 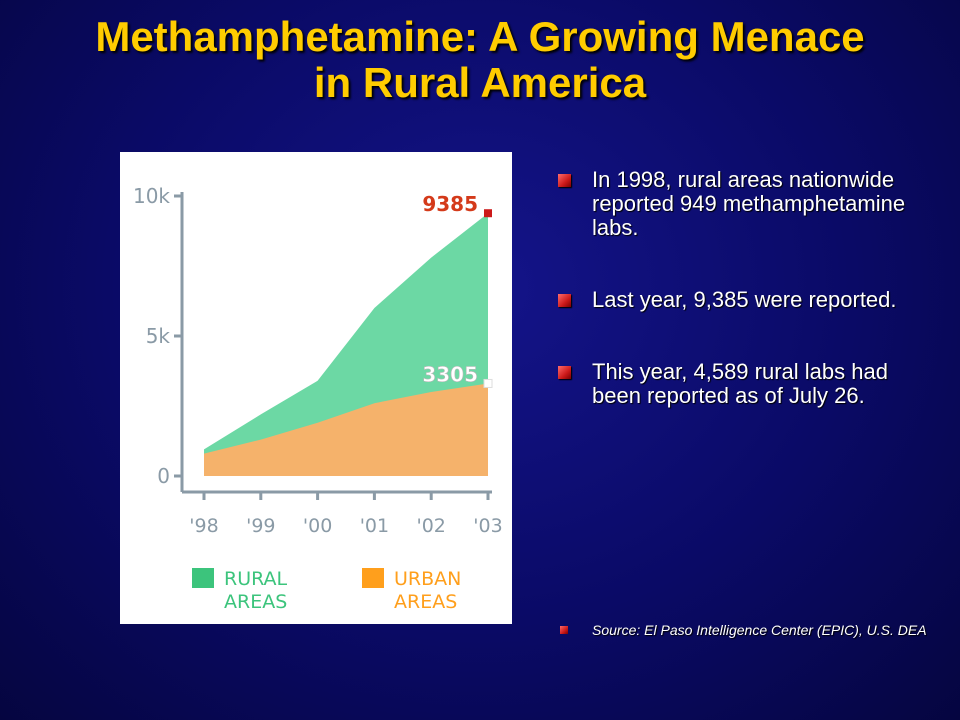 What do you see at coordinates (450, 204) in the screenshot?
I see `rural-end-label: 9385` at bounding box center [450, 204].